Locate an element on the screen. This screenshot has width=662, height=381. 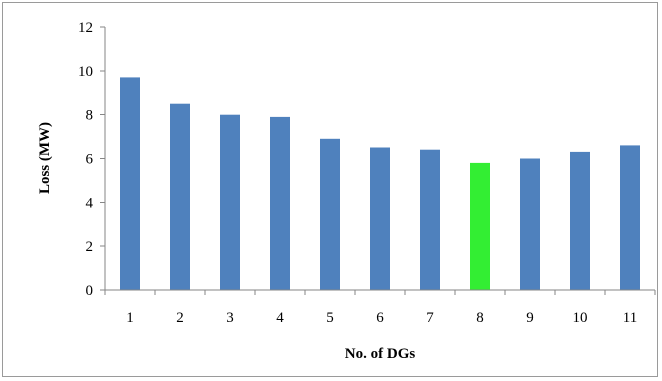
x-tick-label-11: 11 is located at coordinates (630, 318).